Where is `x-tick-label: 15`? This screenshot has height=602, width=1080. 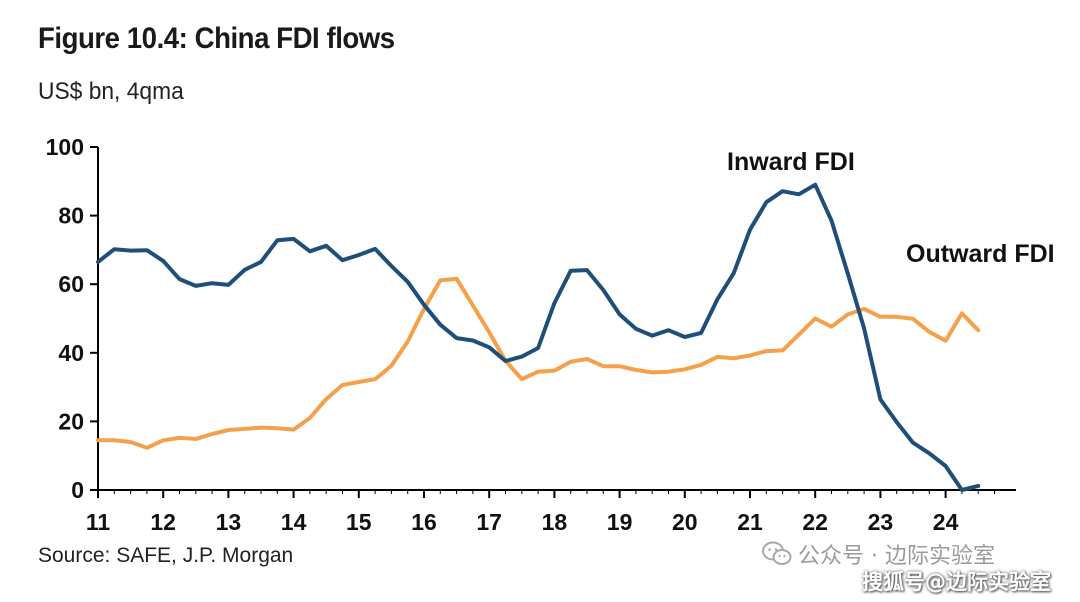 x-tick-label: 15 is located at coordinates (359, 522).